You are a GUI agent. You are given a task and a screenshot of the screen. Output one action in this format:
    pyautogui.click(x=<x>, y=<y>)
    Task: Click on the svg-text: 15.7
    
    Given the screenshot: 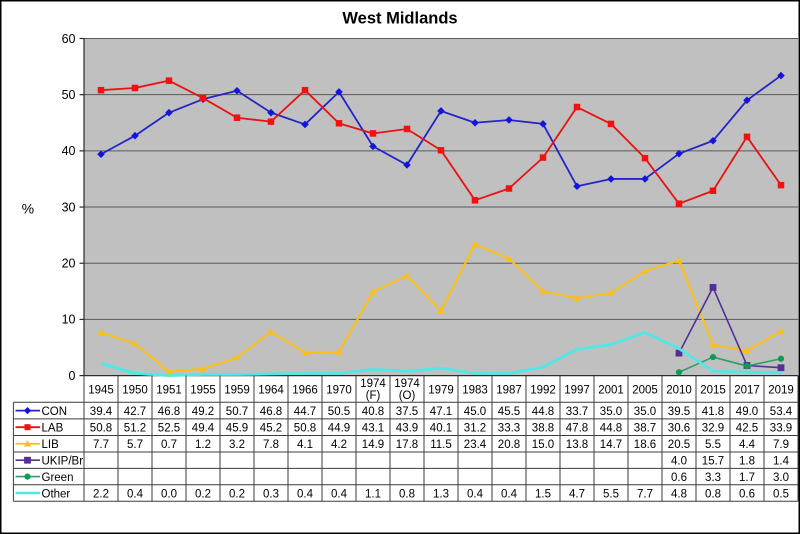 What is the action you would take?
    pyautogui.click(x=713, y=462)
    